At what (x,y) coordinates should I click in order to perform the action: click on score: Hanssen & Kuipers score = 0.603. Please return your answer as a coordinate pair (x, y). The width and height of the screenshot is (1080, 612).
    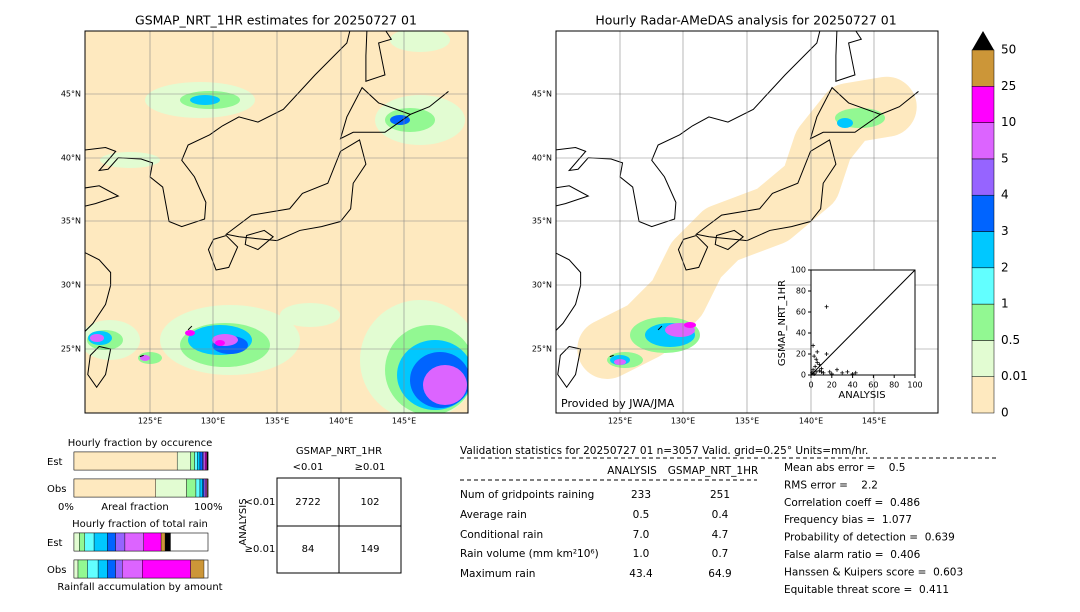
    Looking at the image, I should click on (873, 572).